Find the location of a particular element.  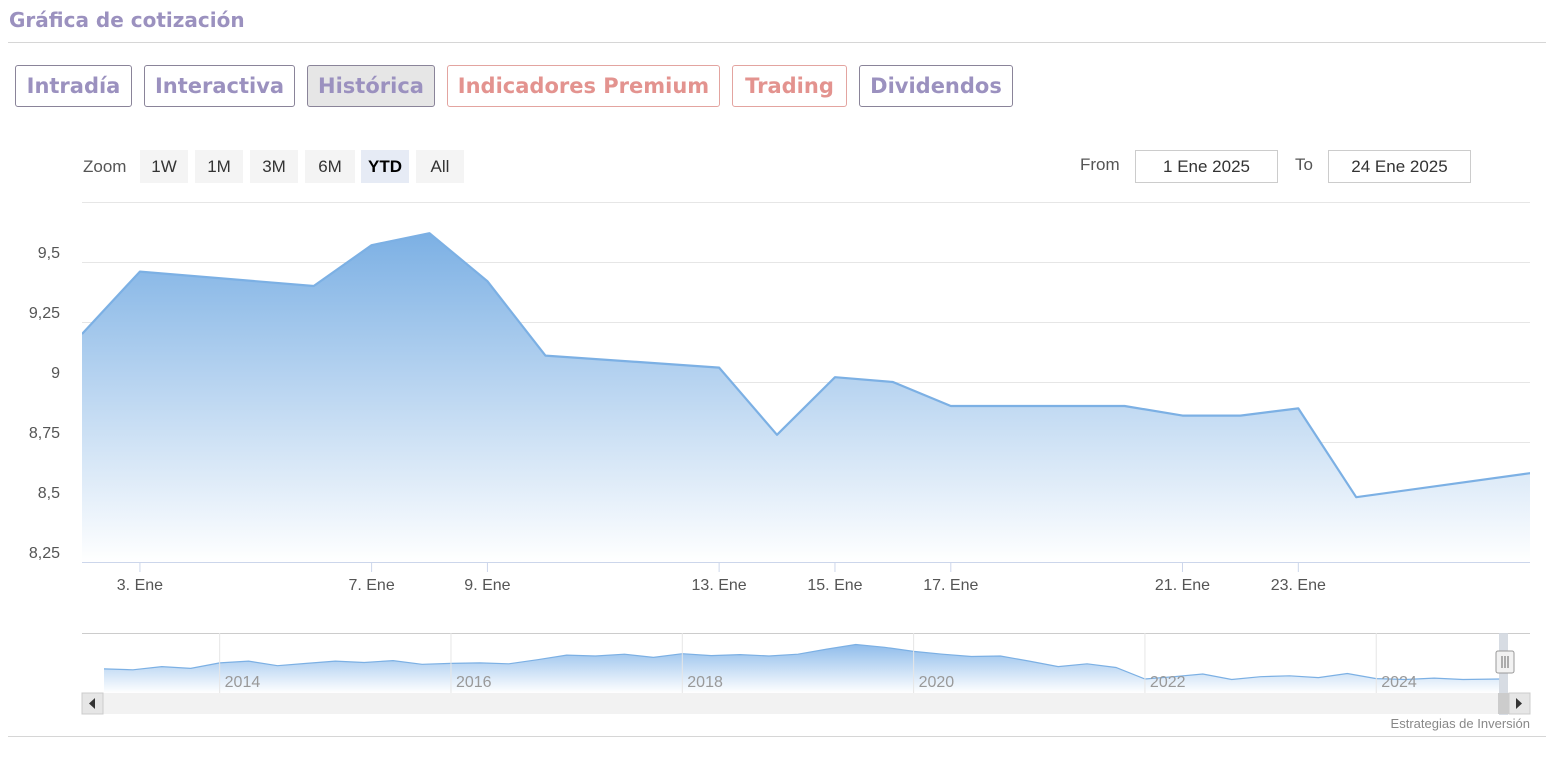

navigator-selection is located at coordinates (1503, 674).